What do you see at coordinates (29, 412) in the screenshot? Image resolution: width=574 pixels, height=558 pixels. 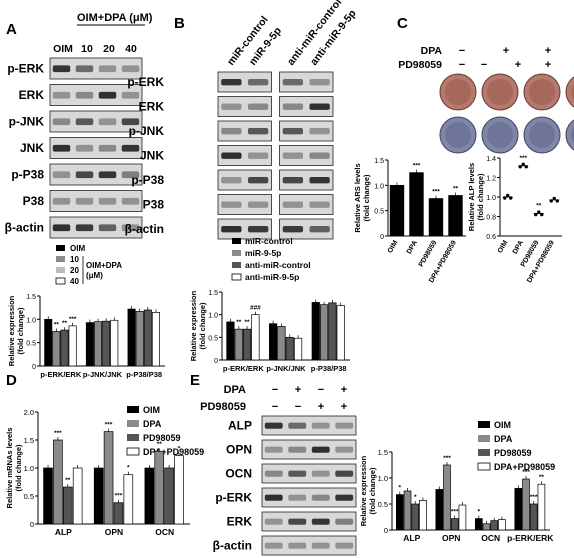 I see `d-y-tick-label: 2.0` at bounding box center [29, 412].